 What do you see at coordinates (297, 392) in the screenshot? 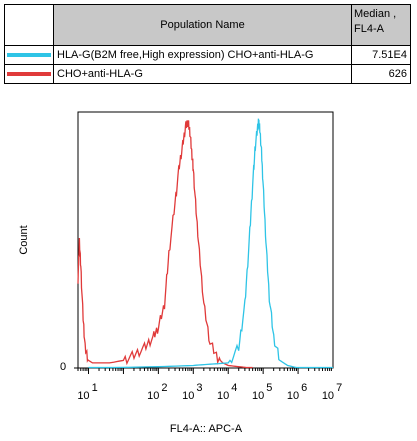
I see `x-tick-label: 10⁶` at bounding box center [297, 392].